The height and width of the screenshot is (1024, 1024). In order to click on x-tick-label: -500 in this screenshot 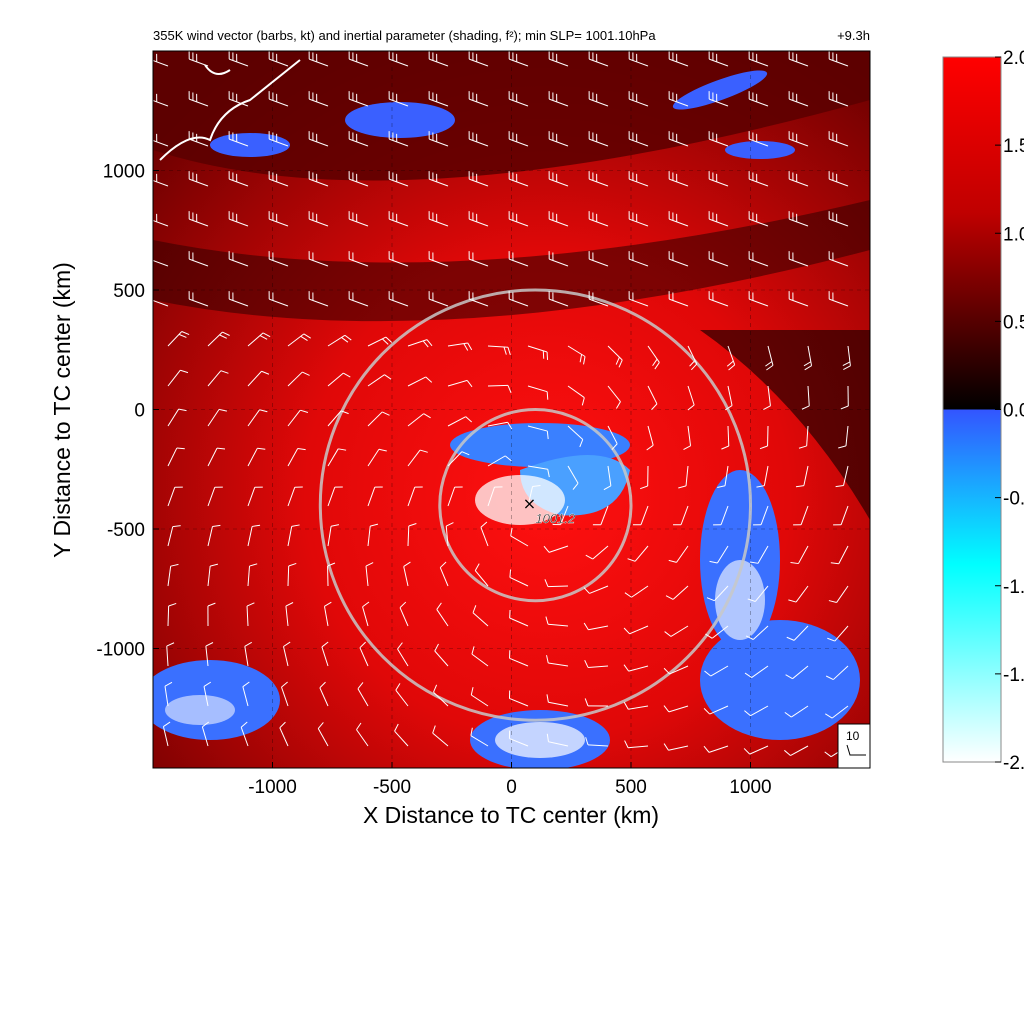, I will do `click(392, 787)`.